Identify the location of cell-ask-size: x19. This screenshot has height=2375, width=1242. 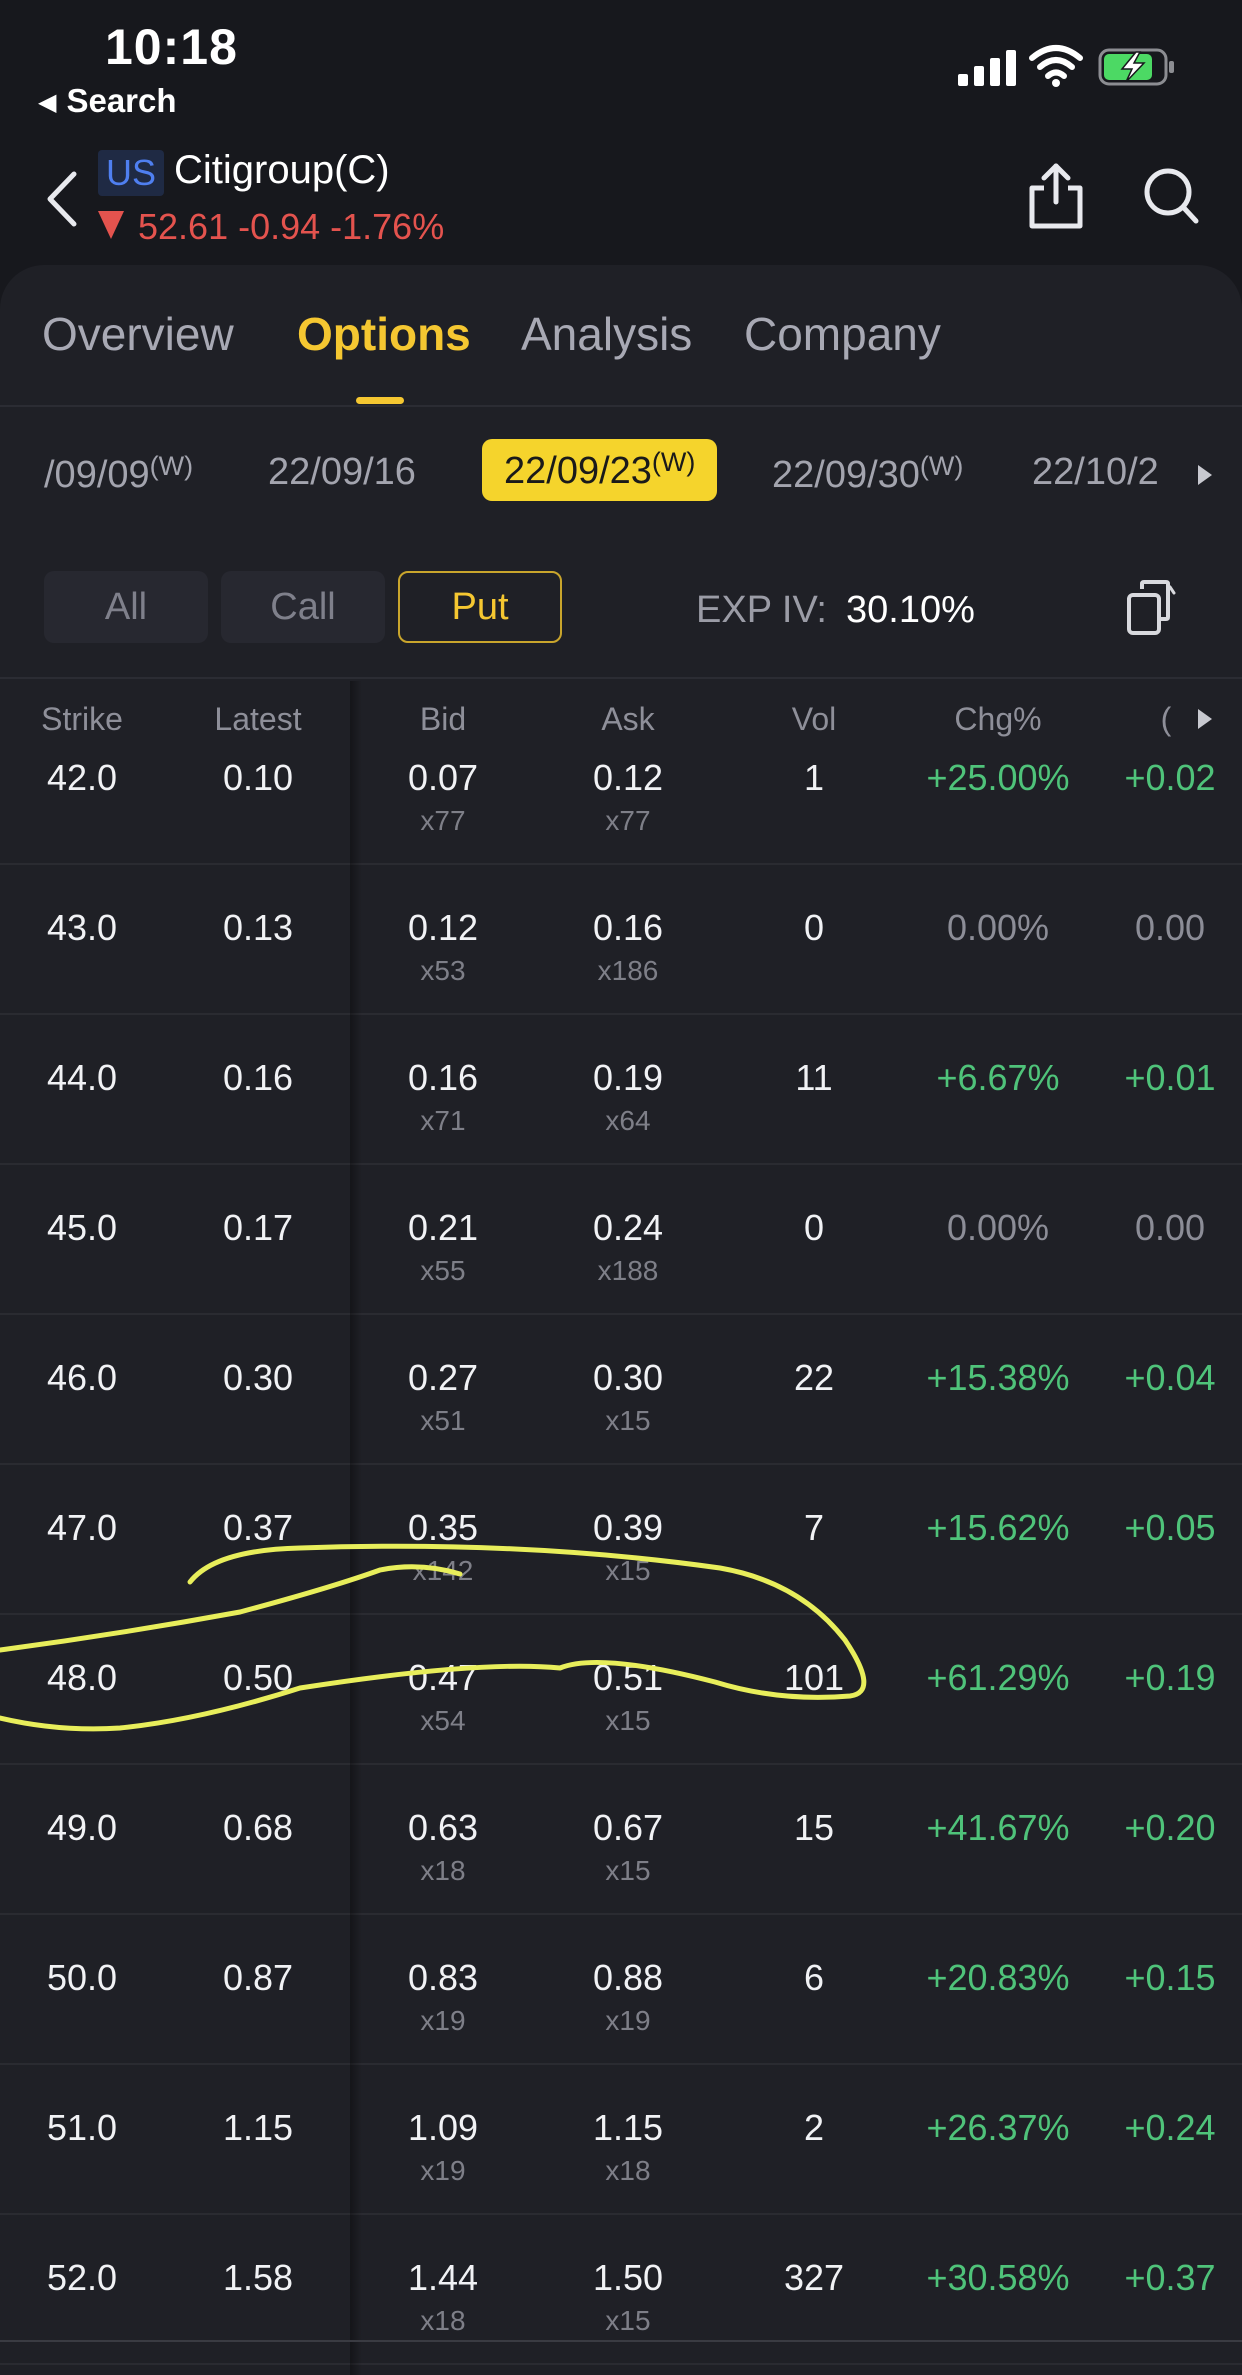
(628, 2020).